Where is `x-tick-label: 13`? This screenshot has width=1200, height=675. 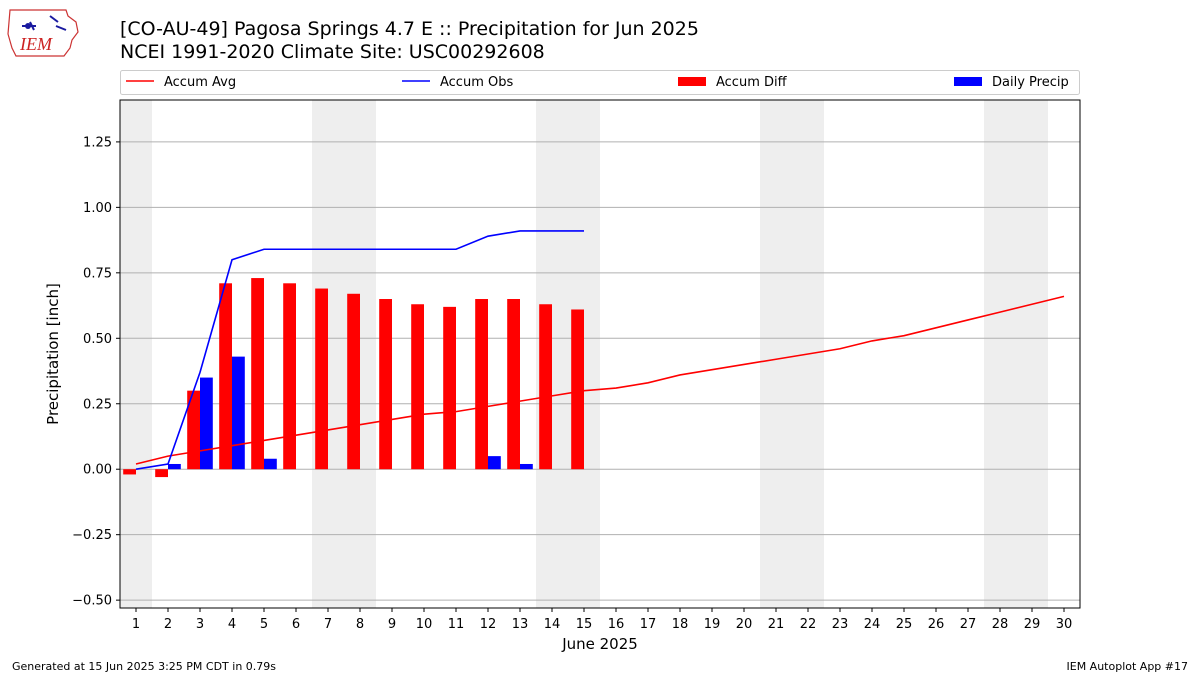
x-tick-label: 13 is located at coordinates (520, 624).